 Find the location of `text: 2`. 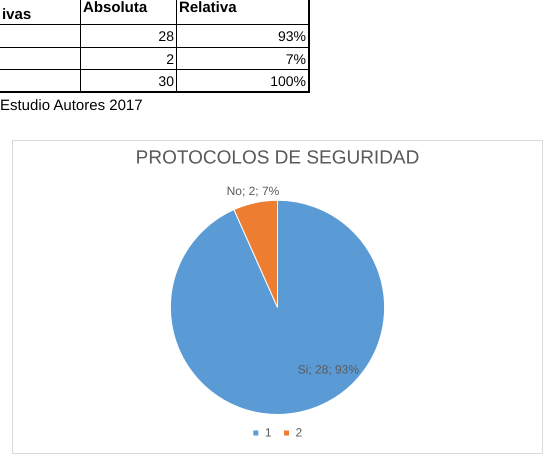

text: 2 is located at coordinates (170, 58).